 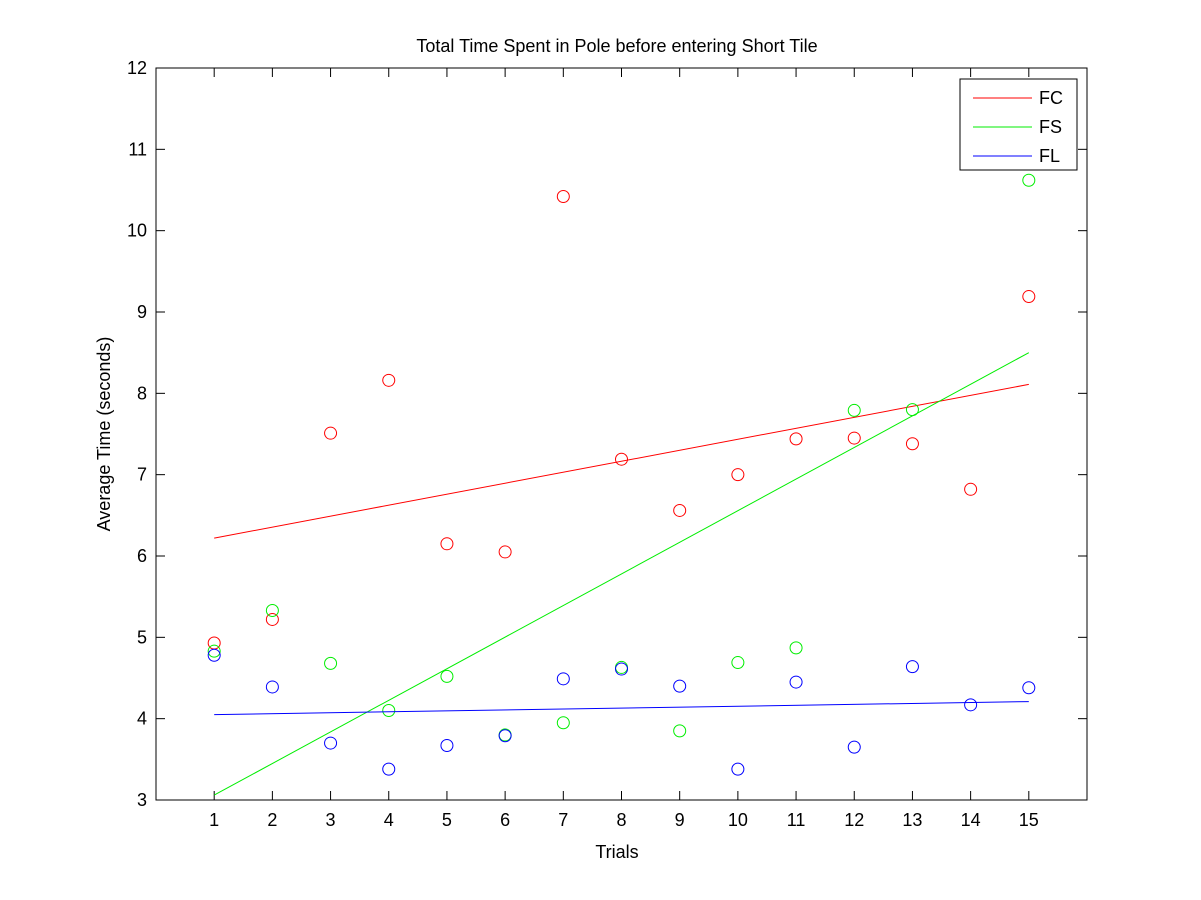 I want to click on legend-label-fs: FS, so click(x=1050, y=127).